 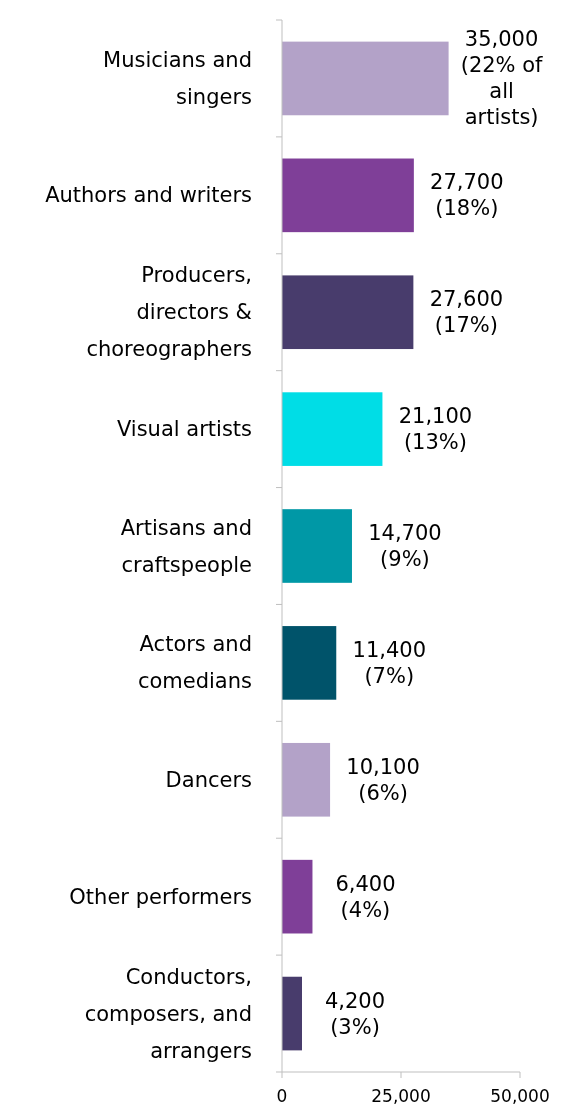 What do you see at coordinates (435, 429) in the screenshot?
I see `data-label: 21,100 (13%)` at bounding box center [435, 429].